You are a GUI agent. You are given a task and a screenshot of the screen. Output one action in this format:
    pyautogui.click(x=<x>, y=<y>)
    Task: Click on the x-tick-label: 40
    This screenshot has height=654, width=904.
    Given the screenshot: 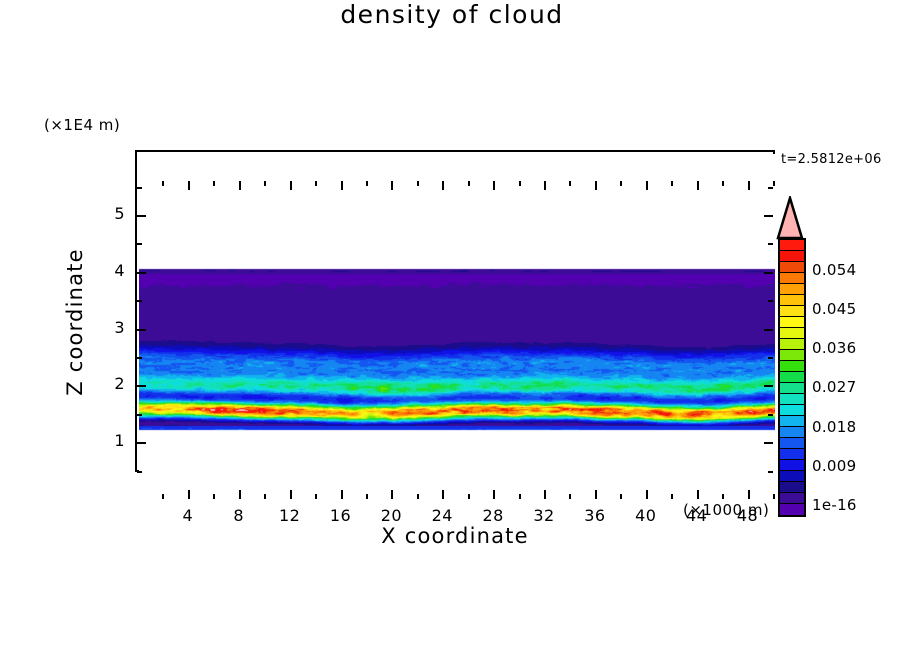 What is the action you would take?
    pyautogui.click(x=646, y=515)
    